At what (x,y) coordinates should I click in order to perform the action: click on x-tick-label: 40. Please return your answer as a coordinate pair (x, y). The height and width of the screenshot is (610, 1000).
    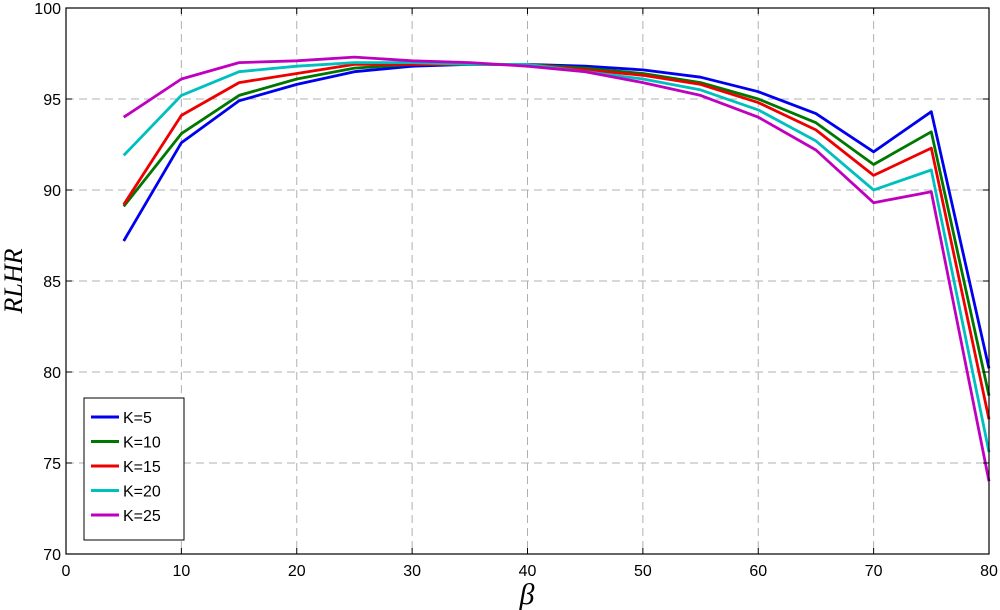
    Looking at the image, I should click on (528, 571).